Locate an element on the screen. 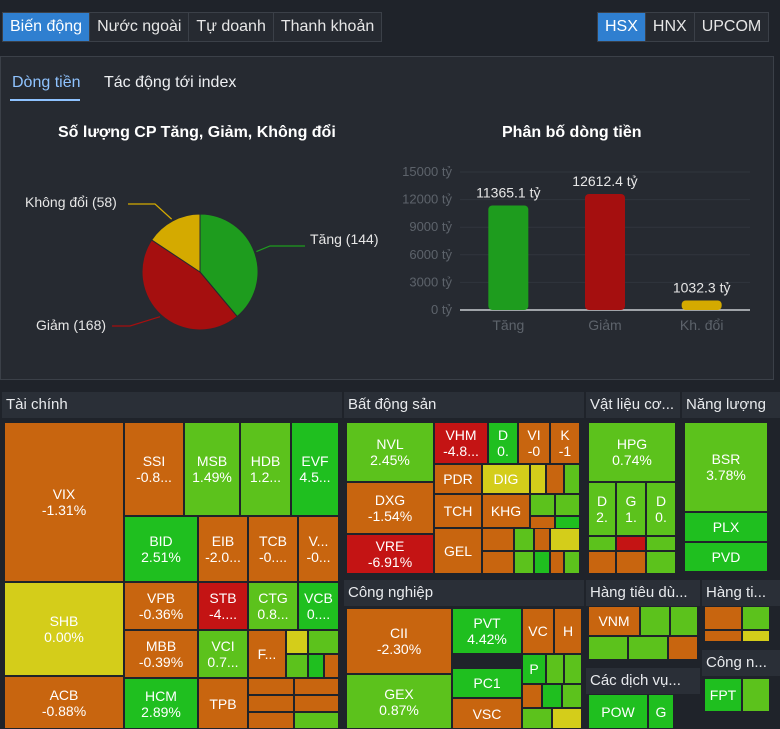 The width and height of the screenshot is (780, 729). stock-tile: NVL 2.45% is located at coordinates (390, 452).